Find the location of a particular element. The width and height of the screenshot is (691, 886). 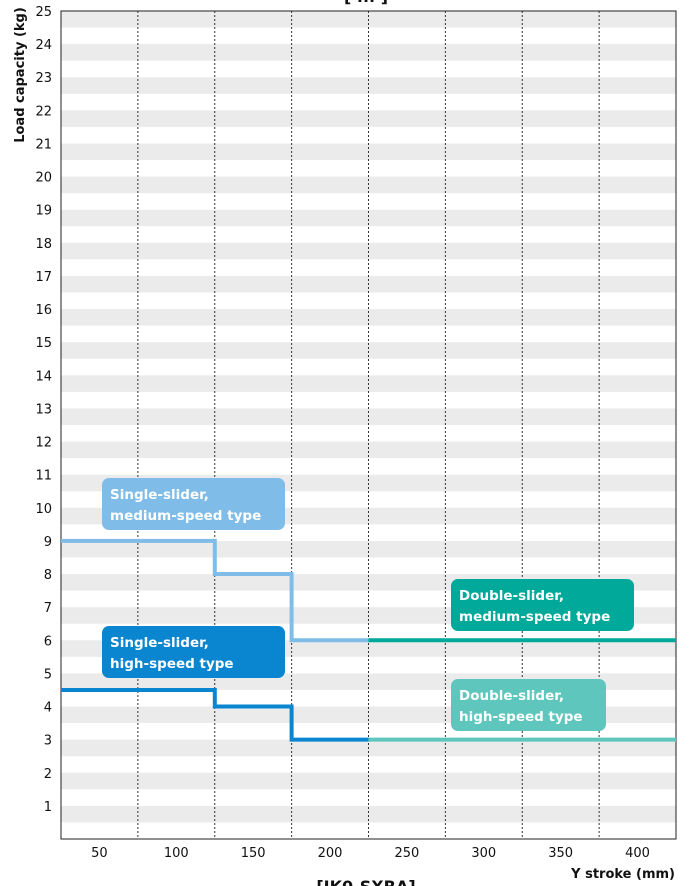

series-label-1: Single-slider, medium-speed type is located at coordinates (193, 504).